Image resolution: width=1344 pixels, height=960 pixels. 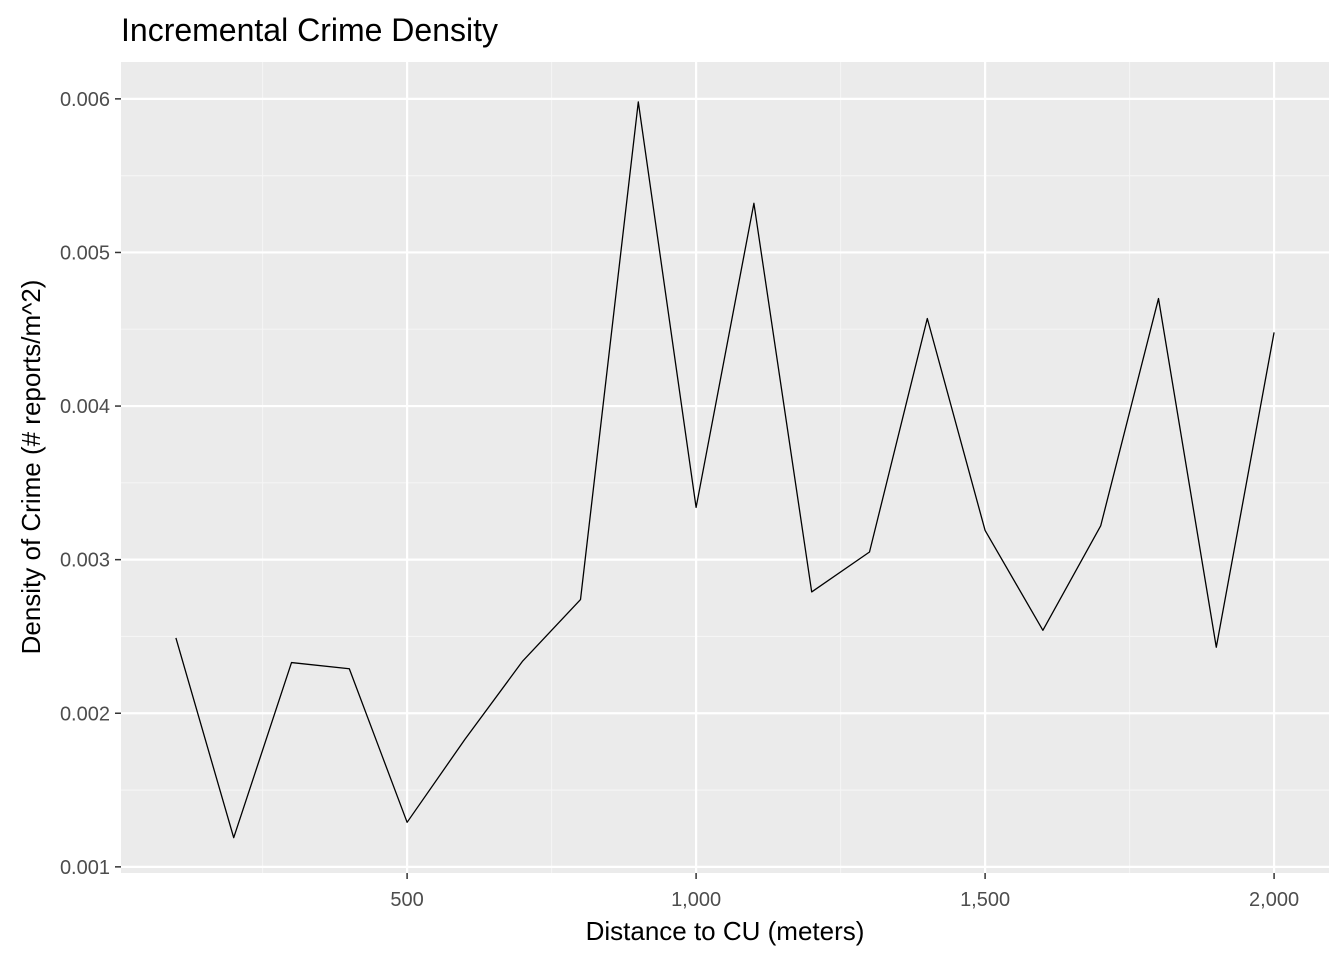 I want to click on y-tick-label-4: 0.005, so click(x=85, y=253).